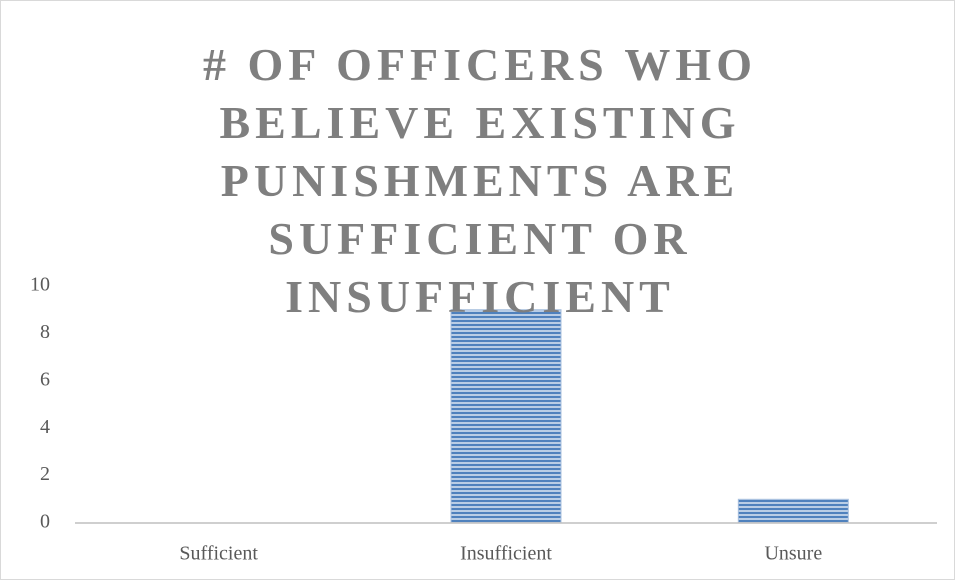  I want to click on y-tick-label: 4, so click(45, 427).